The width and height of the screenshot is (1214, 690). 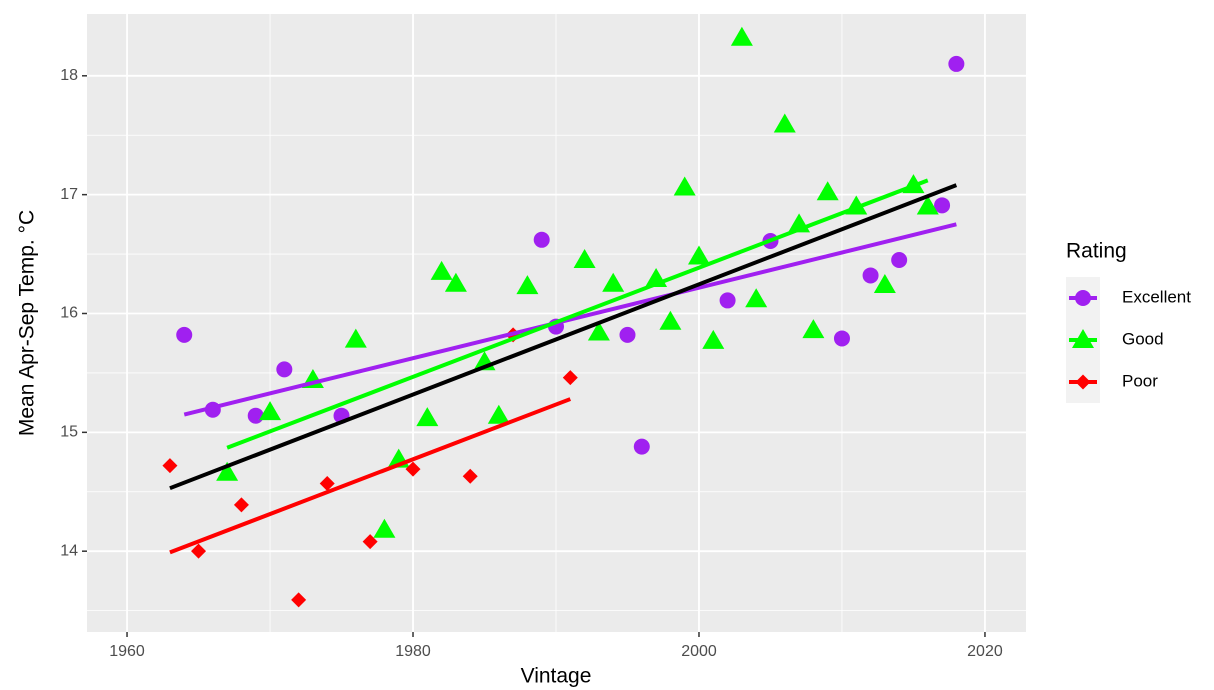 What do you see at coordinates (69, 432) in the screenshot?
I see `y-tick-label: 15` at bounding box center [69, 432].